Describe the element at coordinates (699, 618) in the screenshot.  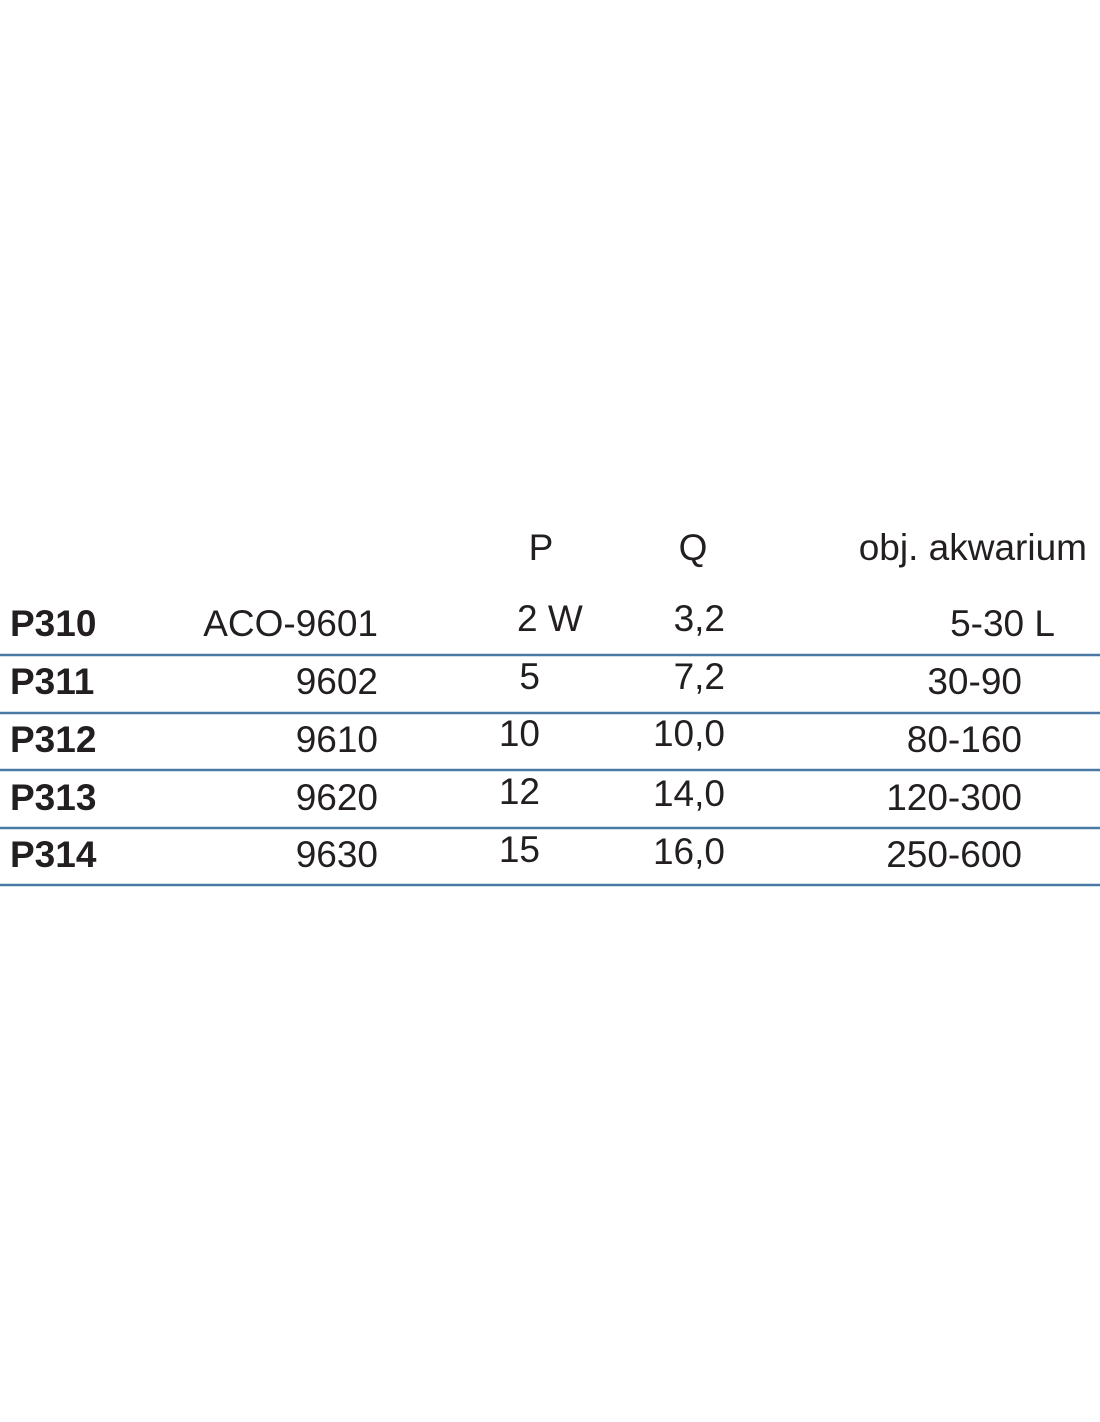
I see `flow: 3,2` at that location.